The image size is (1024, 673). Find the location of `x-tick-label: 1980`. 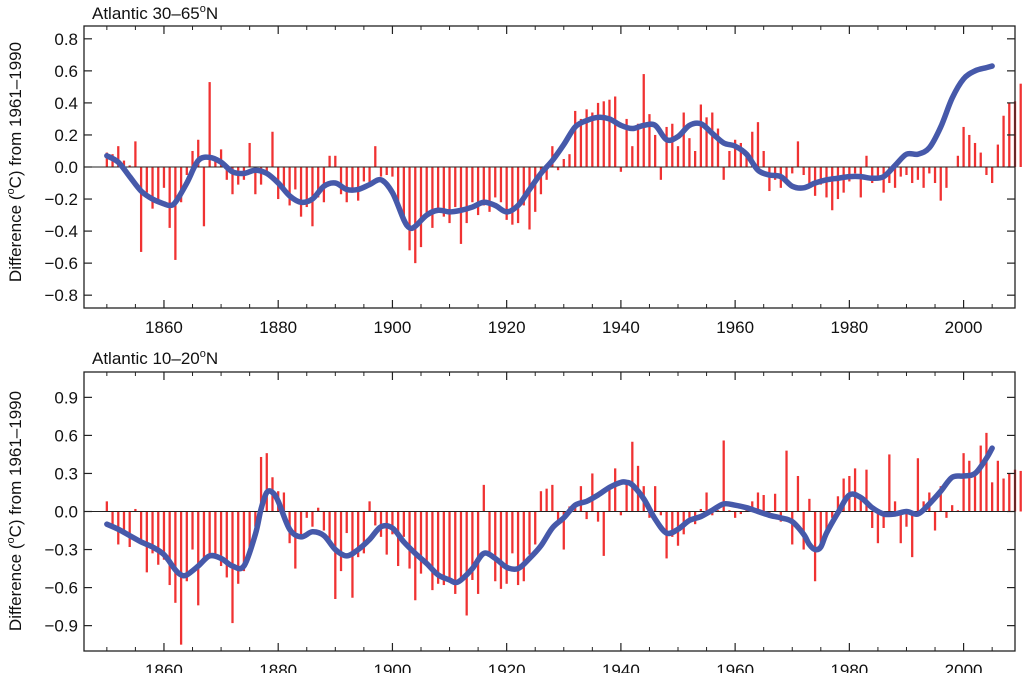

x-tick-label: 1980 is located at coordinates (849, 327).